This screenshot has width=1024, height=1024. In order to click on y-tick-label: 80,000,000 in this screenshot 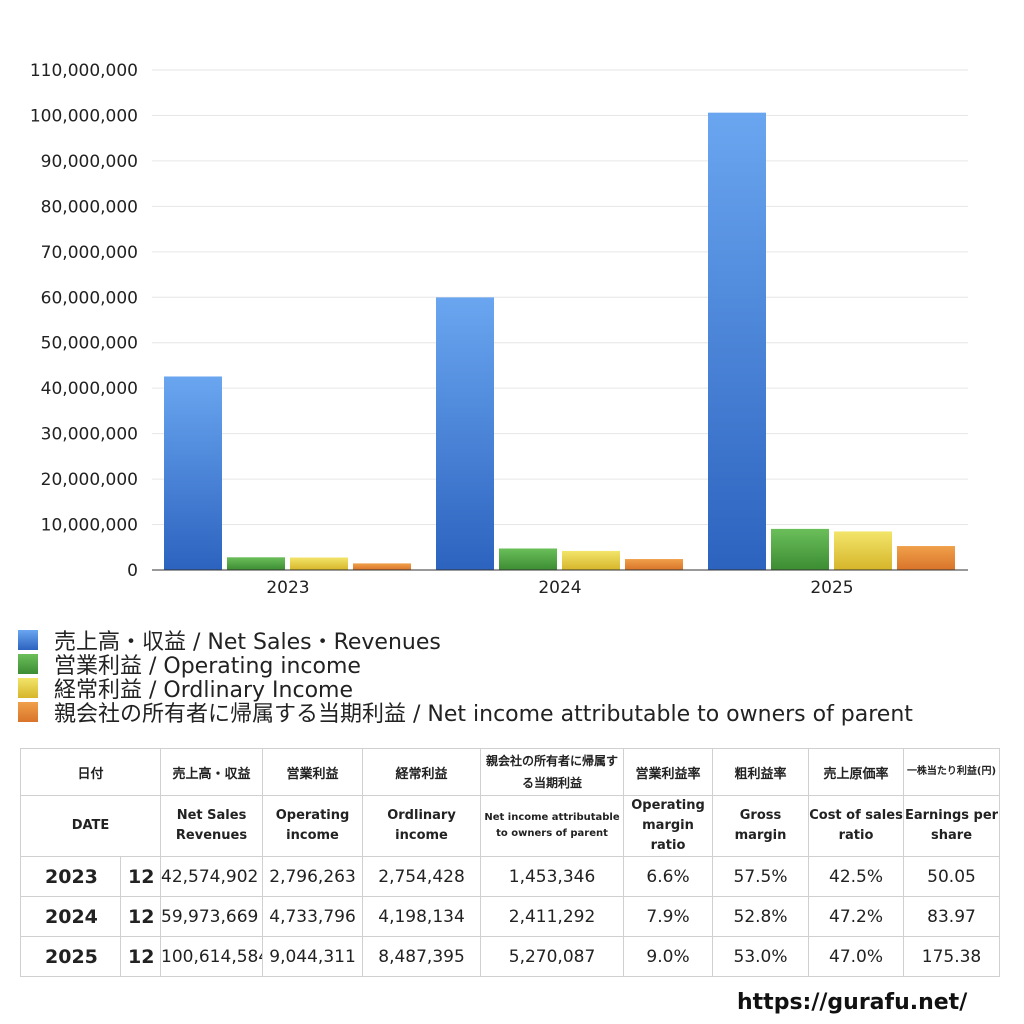, I will do `click(89, 207)`.